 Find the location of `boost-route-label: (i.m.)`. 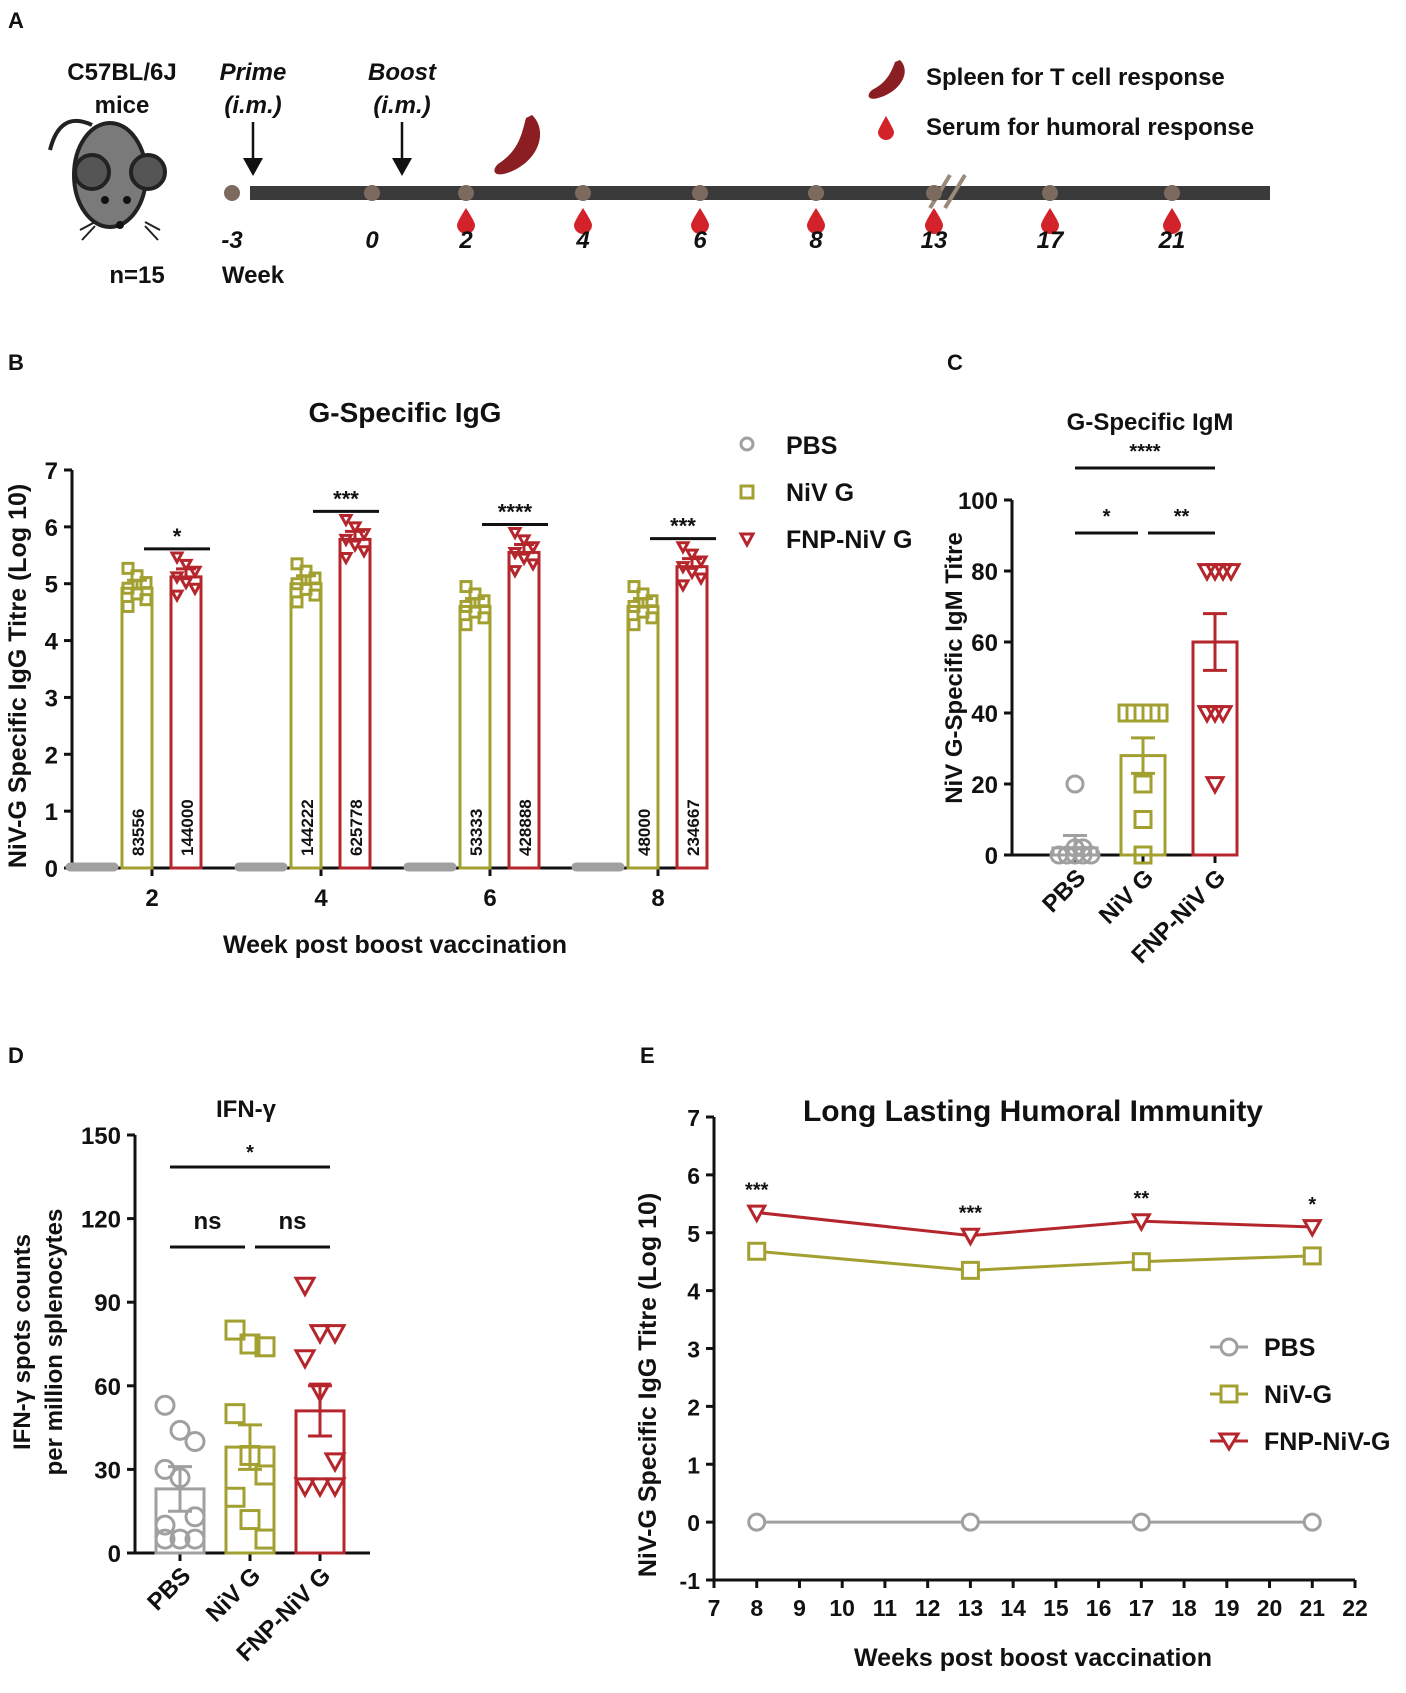

boost-route-label: (i.m.) is located at coordinates (401, 105).